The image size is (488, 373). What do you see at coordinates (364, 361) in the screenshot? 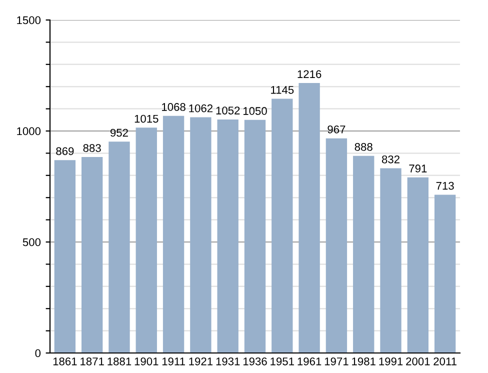
I see `x-tick-label: 1981` at bounding box center [364, 361].